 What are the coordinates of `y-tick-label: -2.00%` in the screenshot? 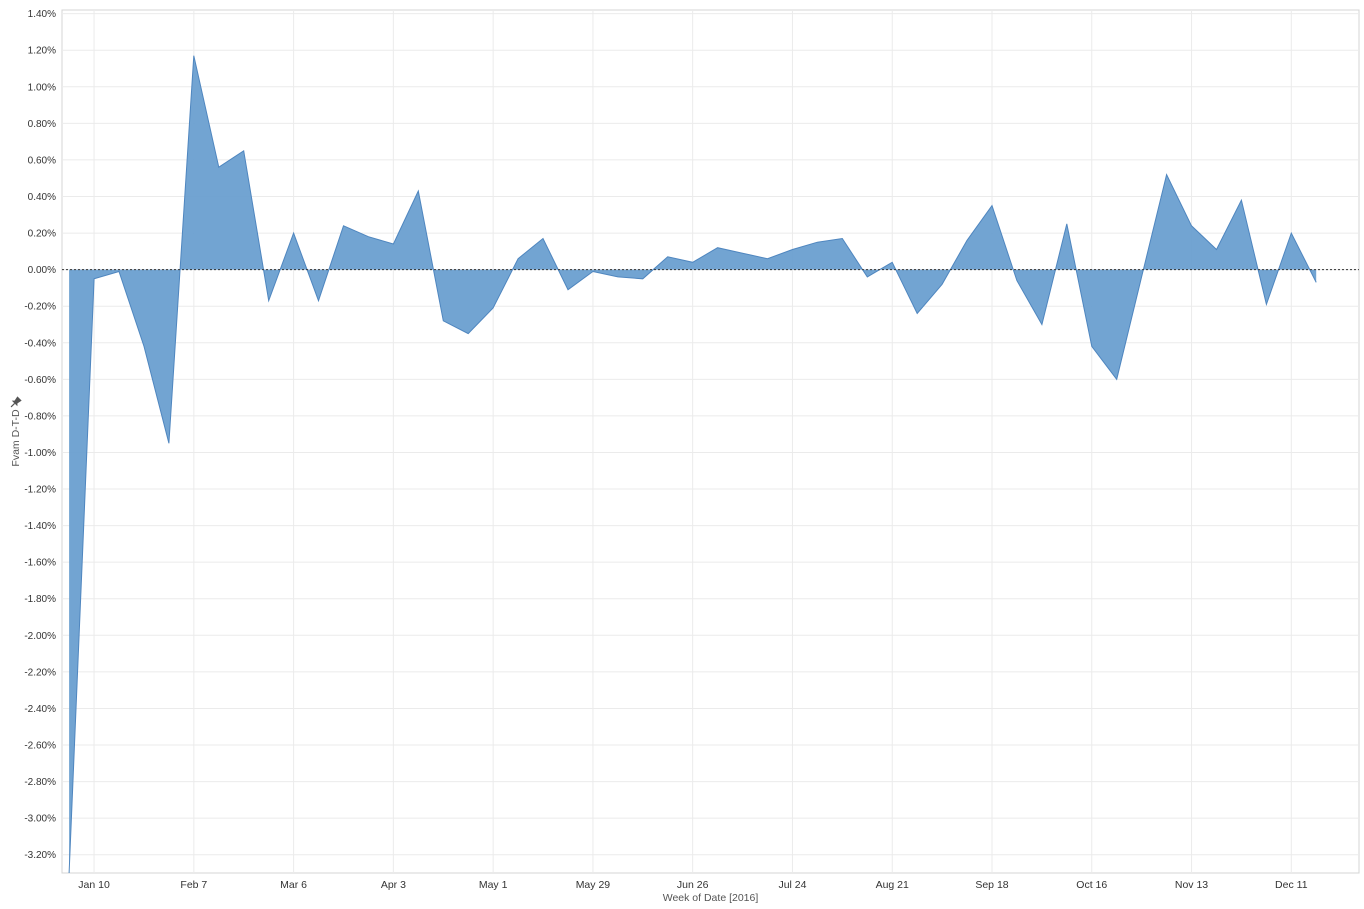 It's located at (40, 636).